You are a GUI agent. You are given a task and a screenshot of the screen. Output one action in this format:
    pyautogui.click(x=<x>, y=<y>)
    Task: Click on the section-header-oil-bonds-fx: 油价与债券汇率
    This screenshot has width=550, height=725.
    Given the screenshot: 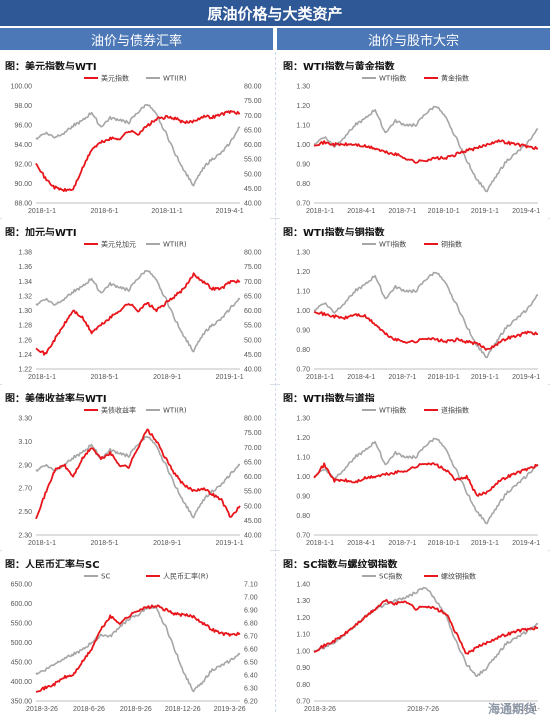 What is the action you would take?
    pyautogui.click(x=136, y=39)
    